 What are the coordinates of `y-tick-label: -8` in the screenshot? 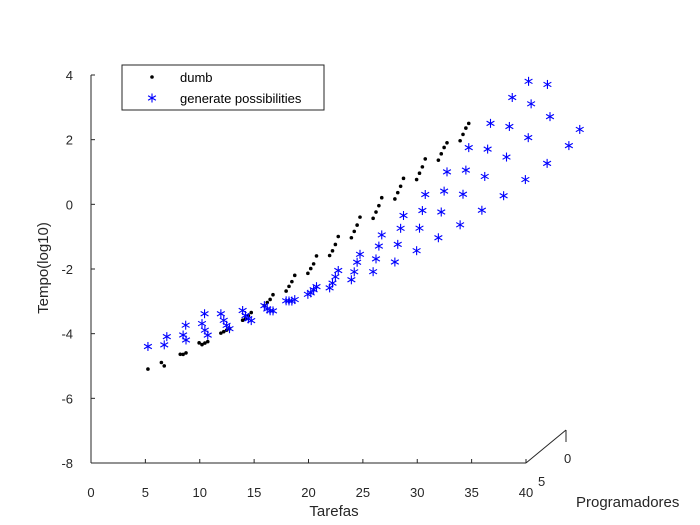 It's located at (67, 463).